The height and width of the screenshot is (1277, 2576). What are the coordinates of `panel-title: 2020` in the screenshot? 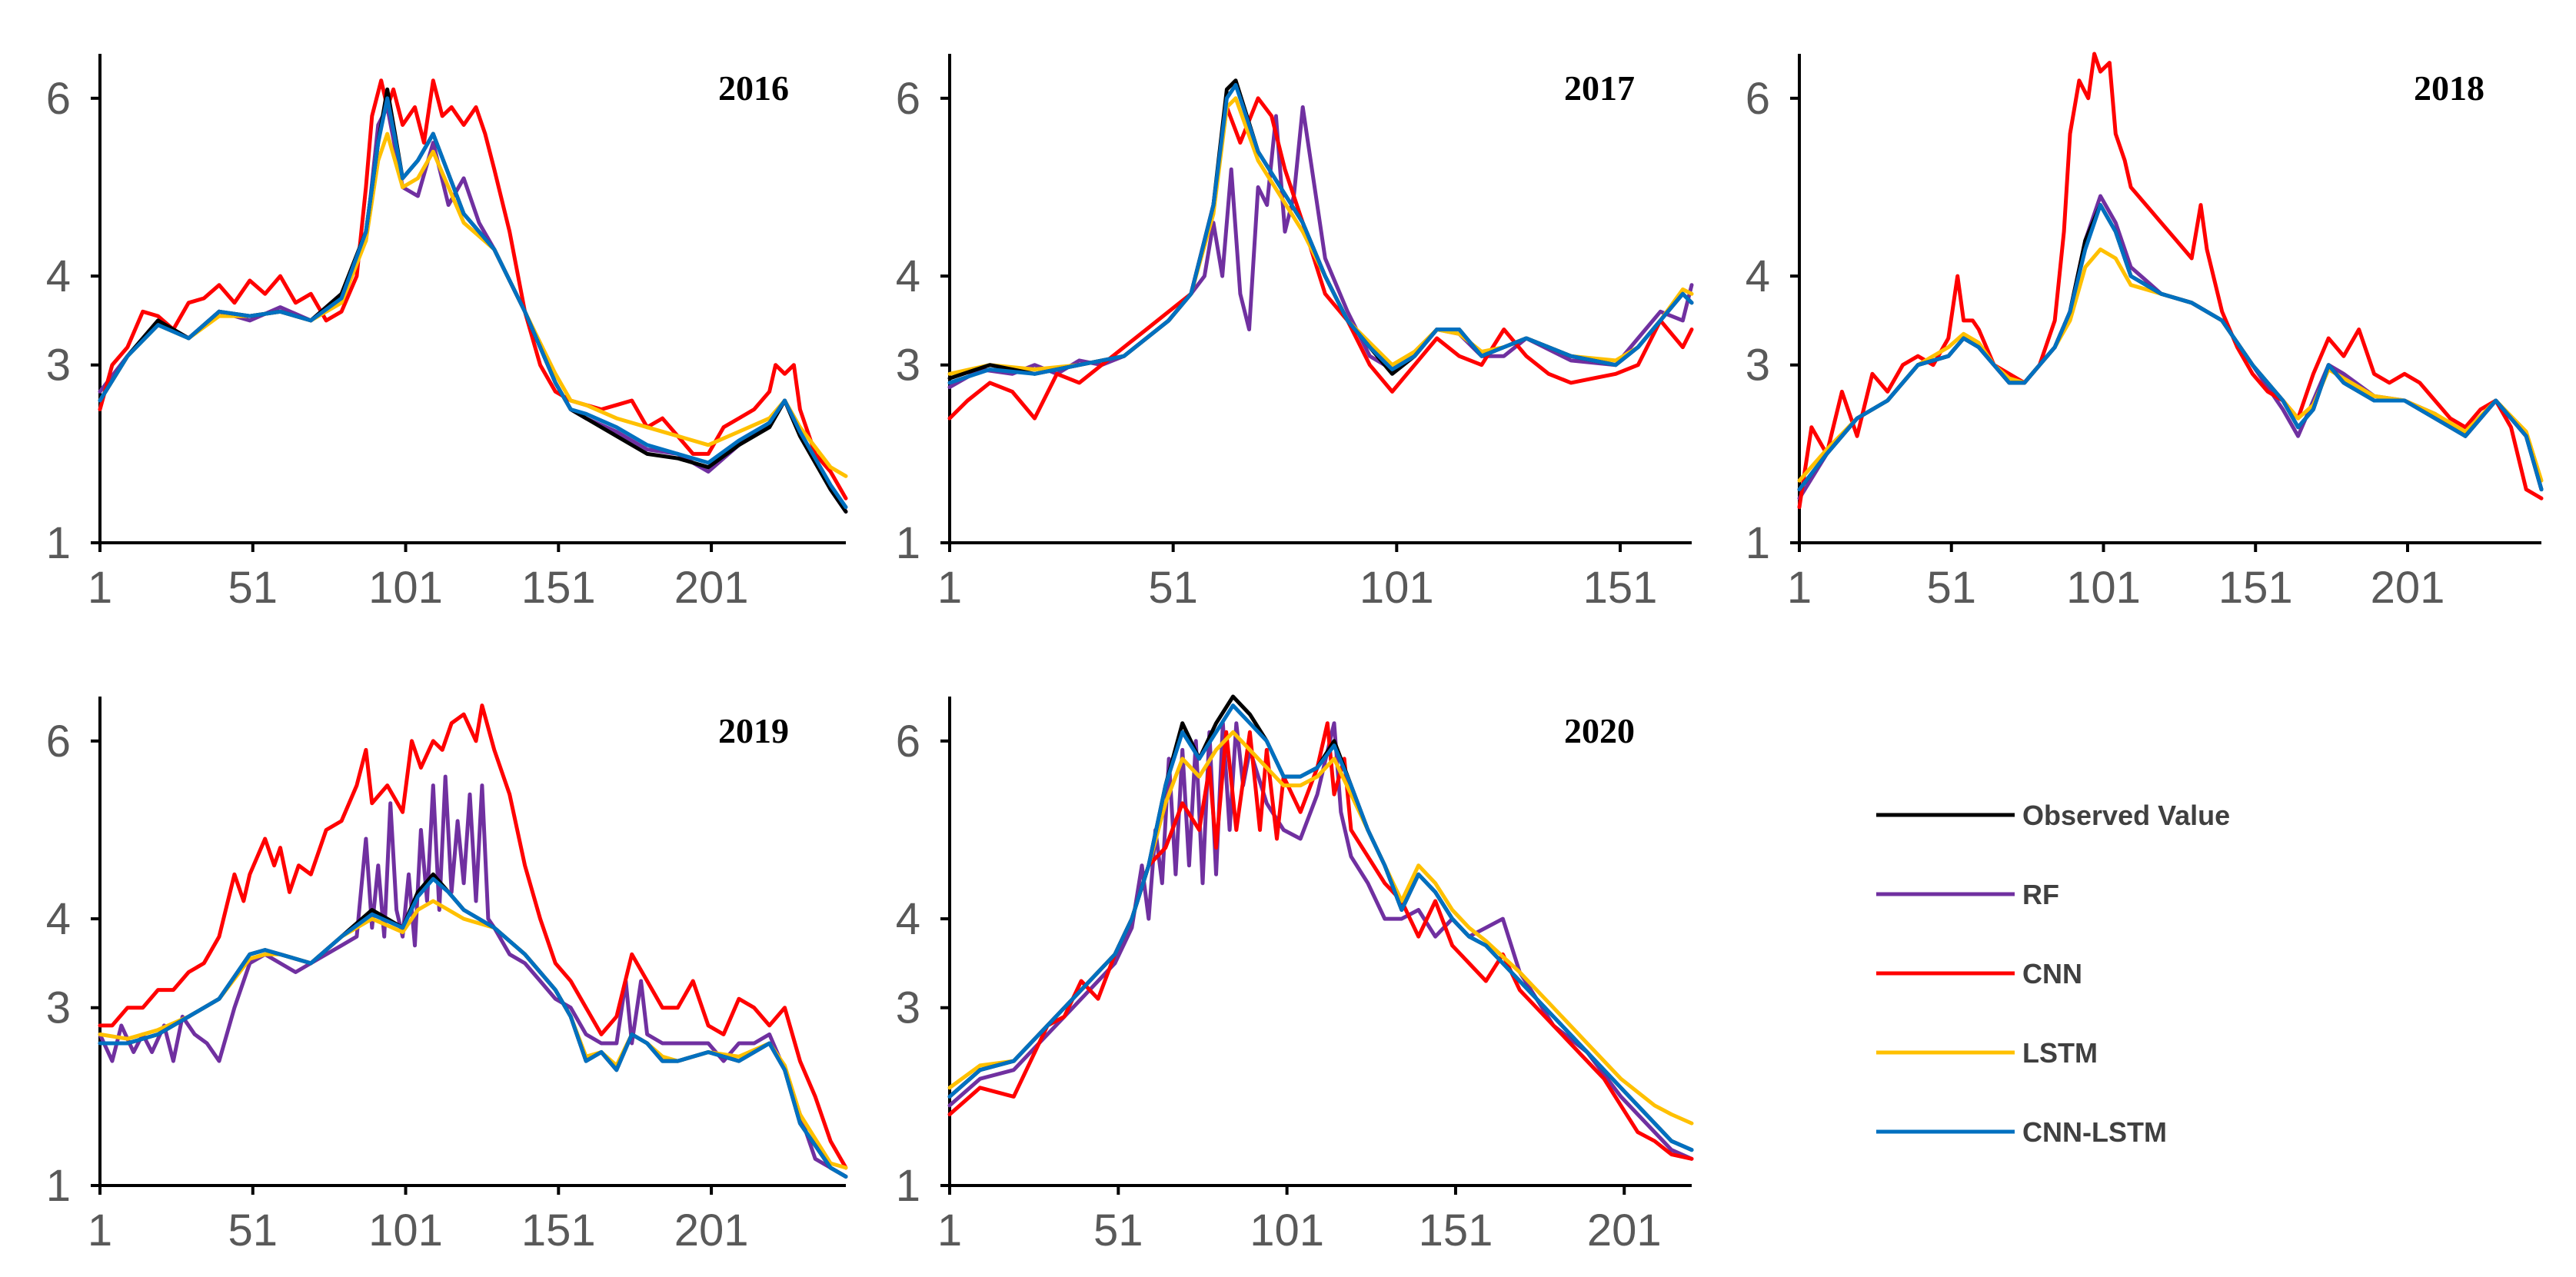 It's located at (1600, 730).